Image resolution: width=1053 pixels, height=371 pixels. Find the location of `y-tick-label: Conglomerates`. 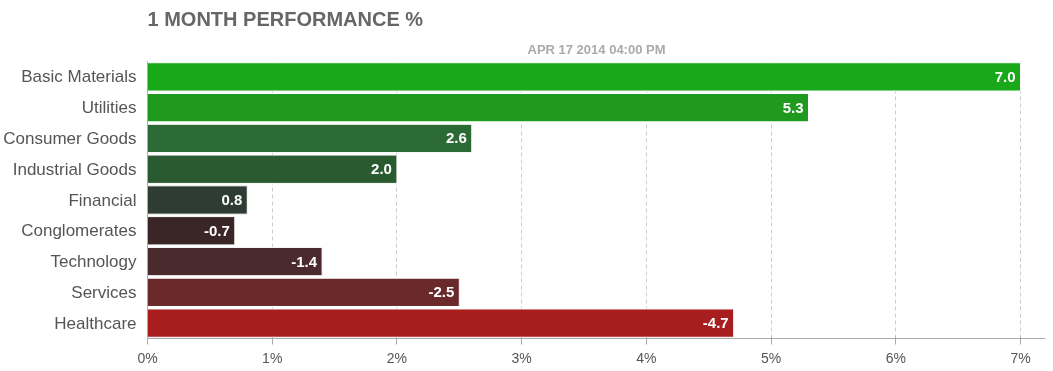

y-tick-label: Conglomerates is located at coordinates (79, 231).